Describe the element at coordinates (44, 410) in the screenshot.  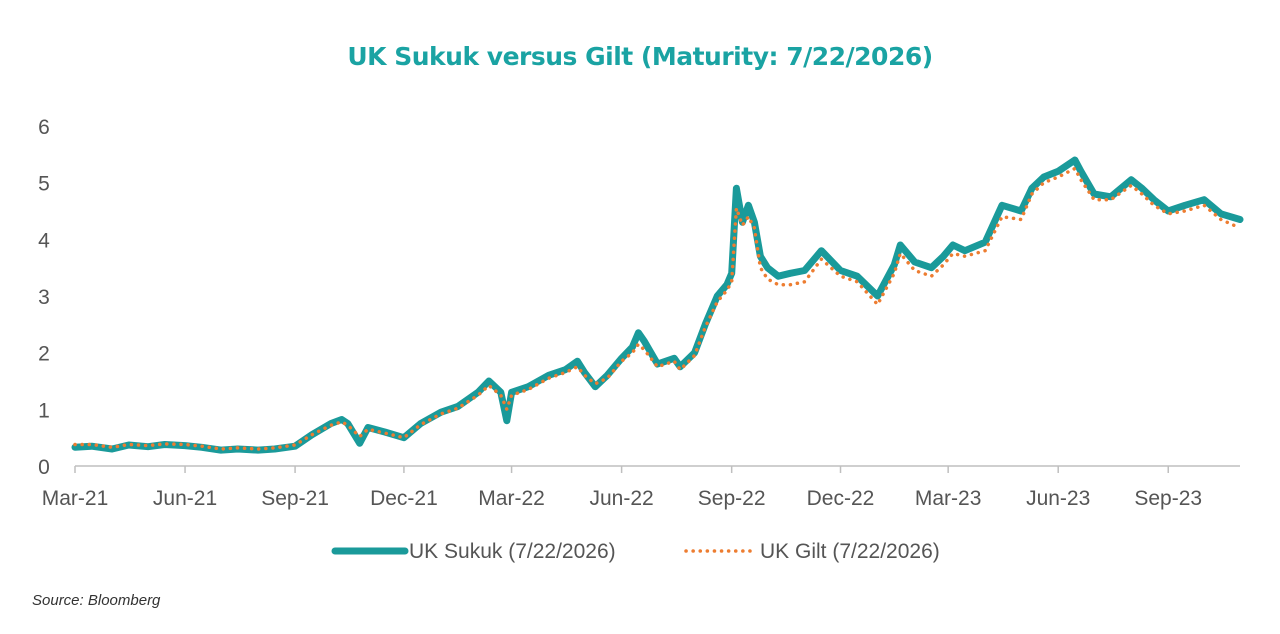
I see `y-tick-label: 1` at that location.